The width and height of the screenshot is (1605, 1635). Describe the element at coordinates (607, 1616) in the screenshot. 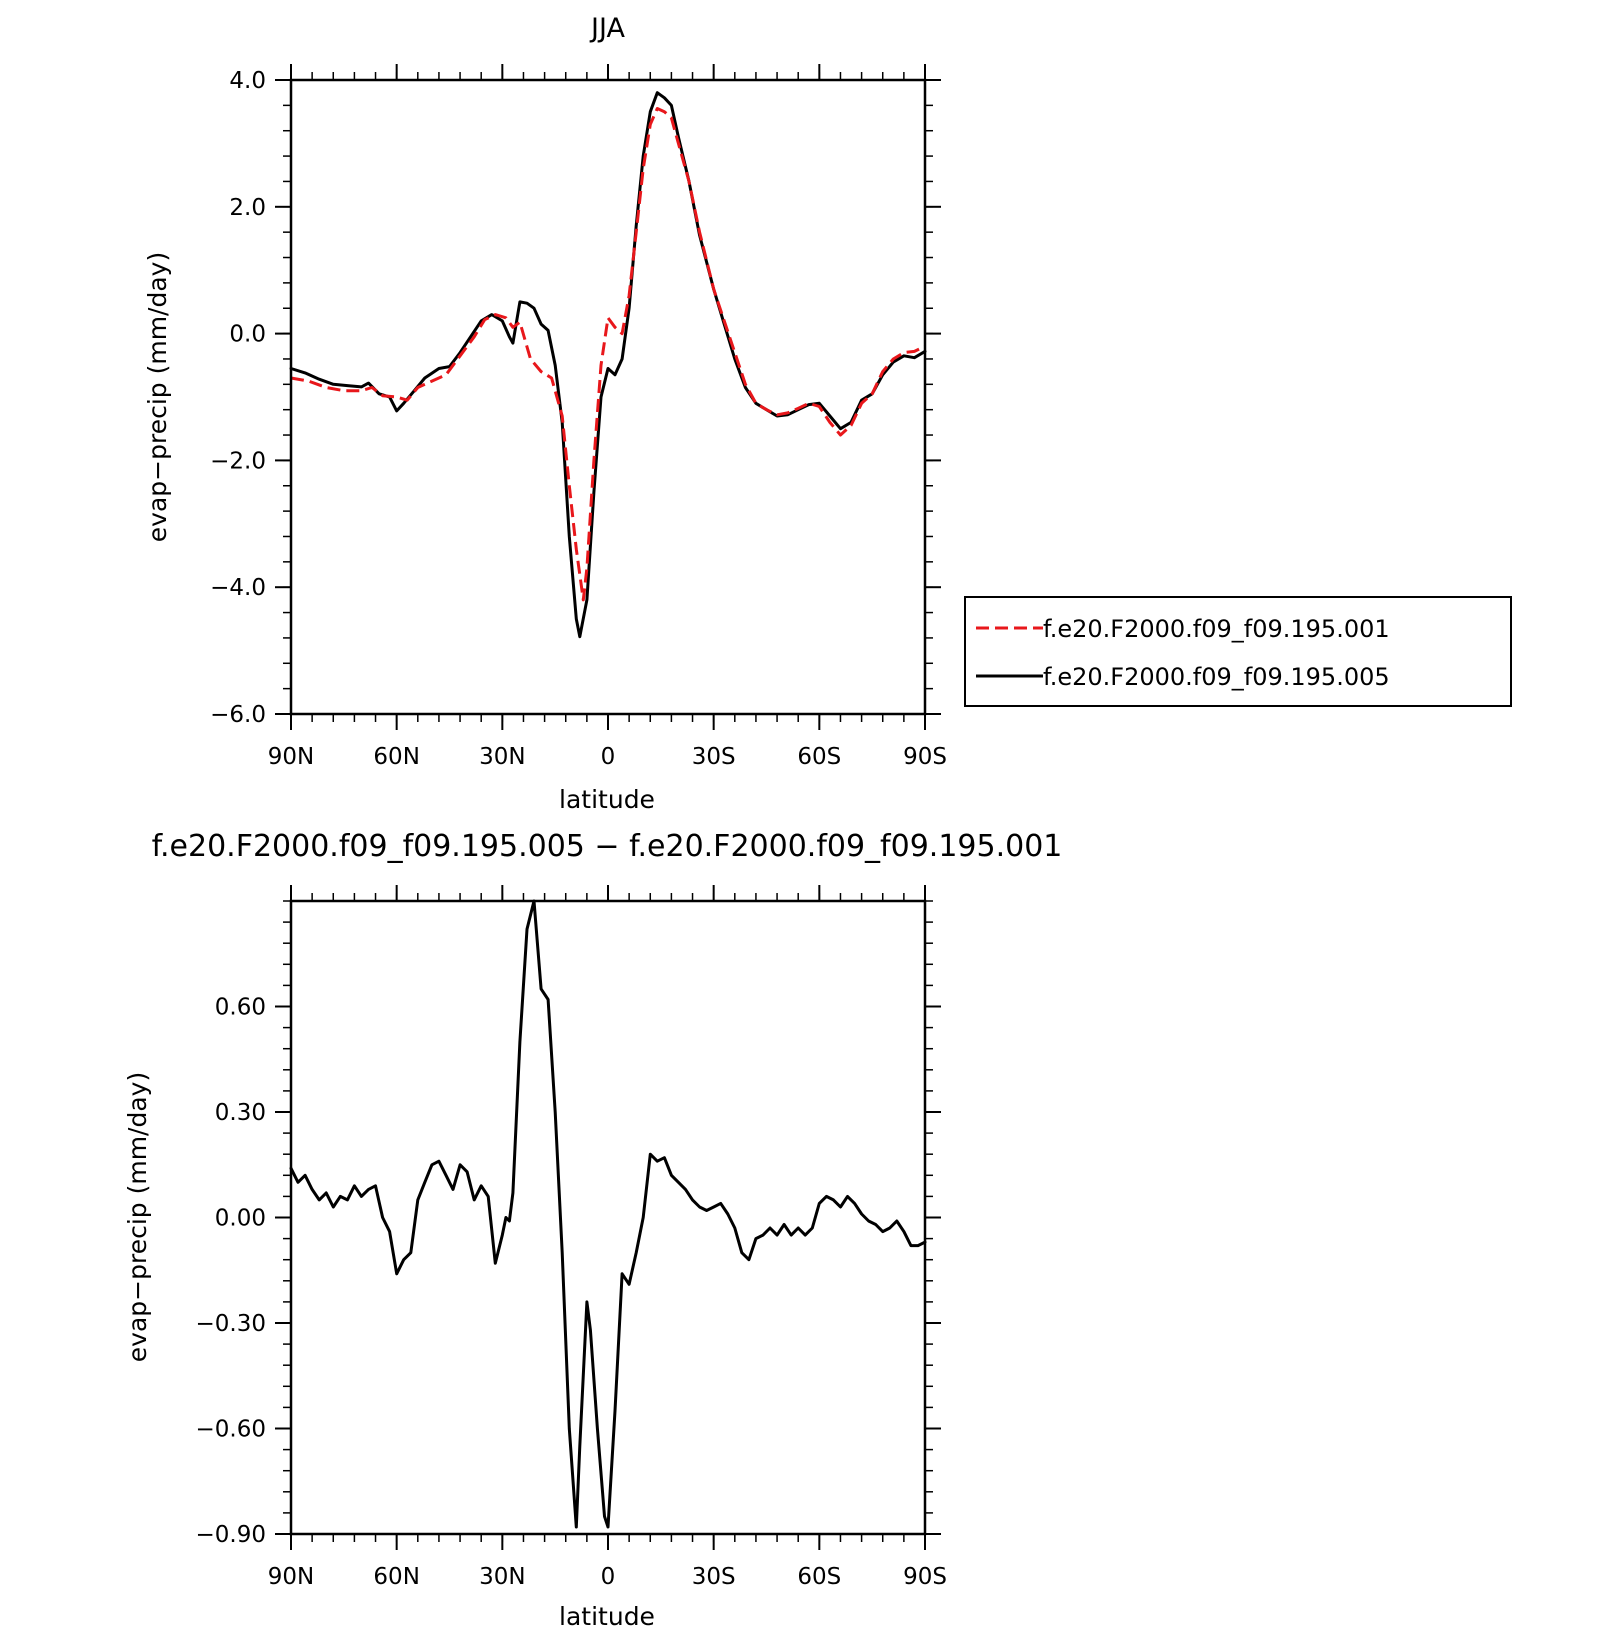

I see `bottom-x-axis-label: latitude` at that location.